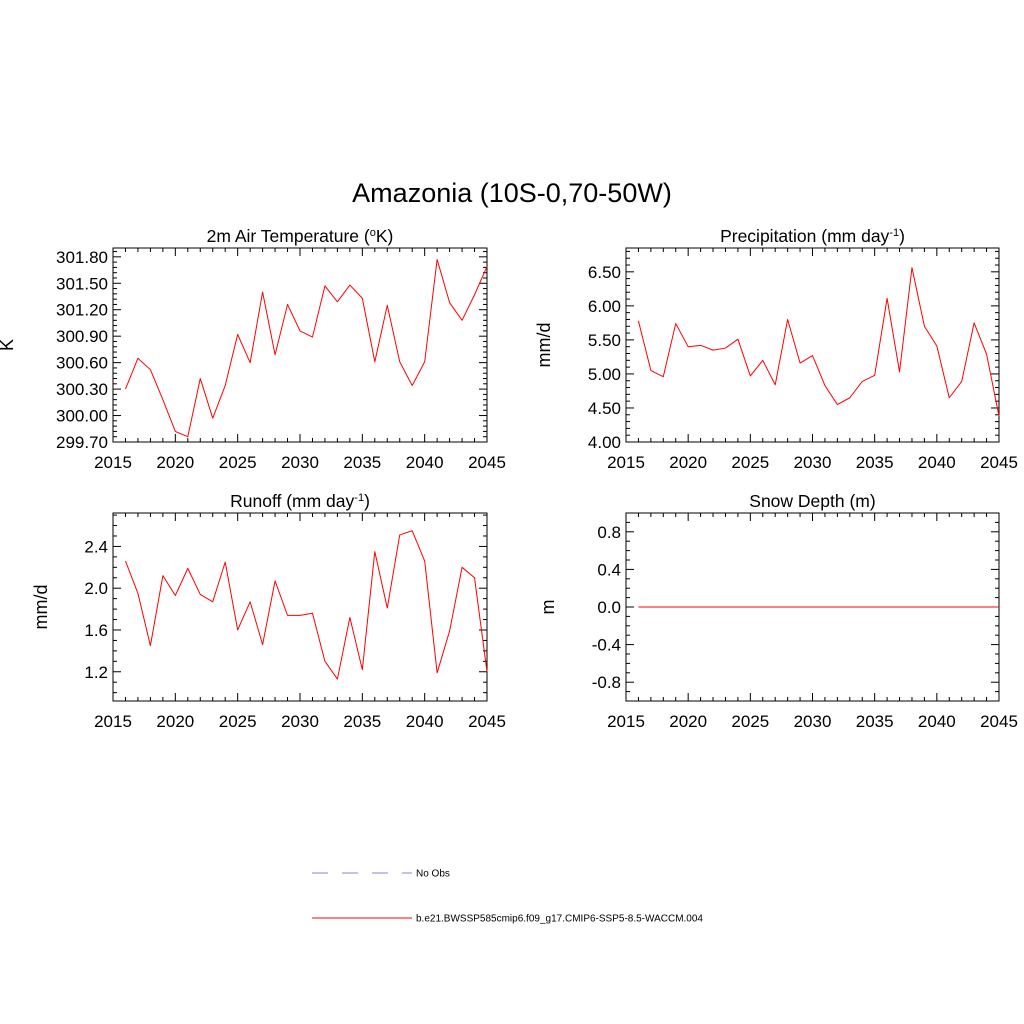  Describe the element at coordinates (433, 874) in the screenshot. I see `legend-obs-label: No Obs` at that location.